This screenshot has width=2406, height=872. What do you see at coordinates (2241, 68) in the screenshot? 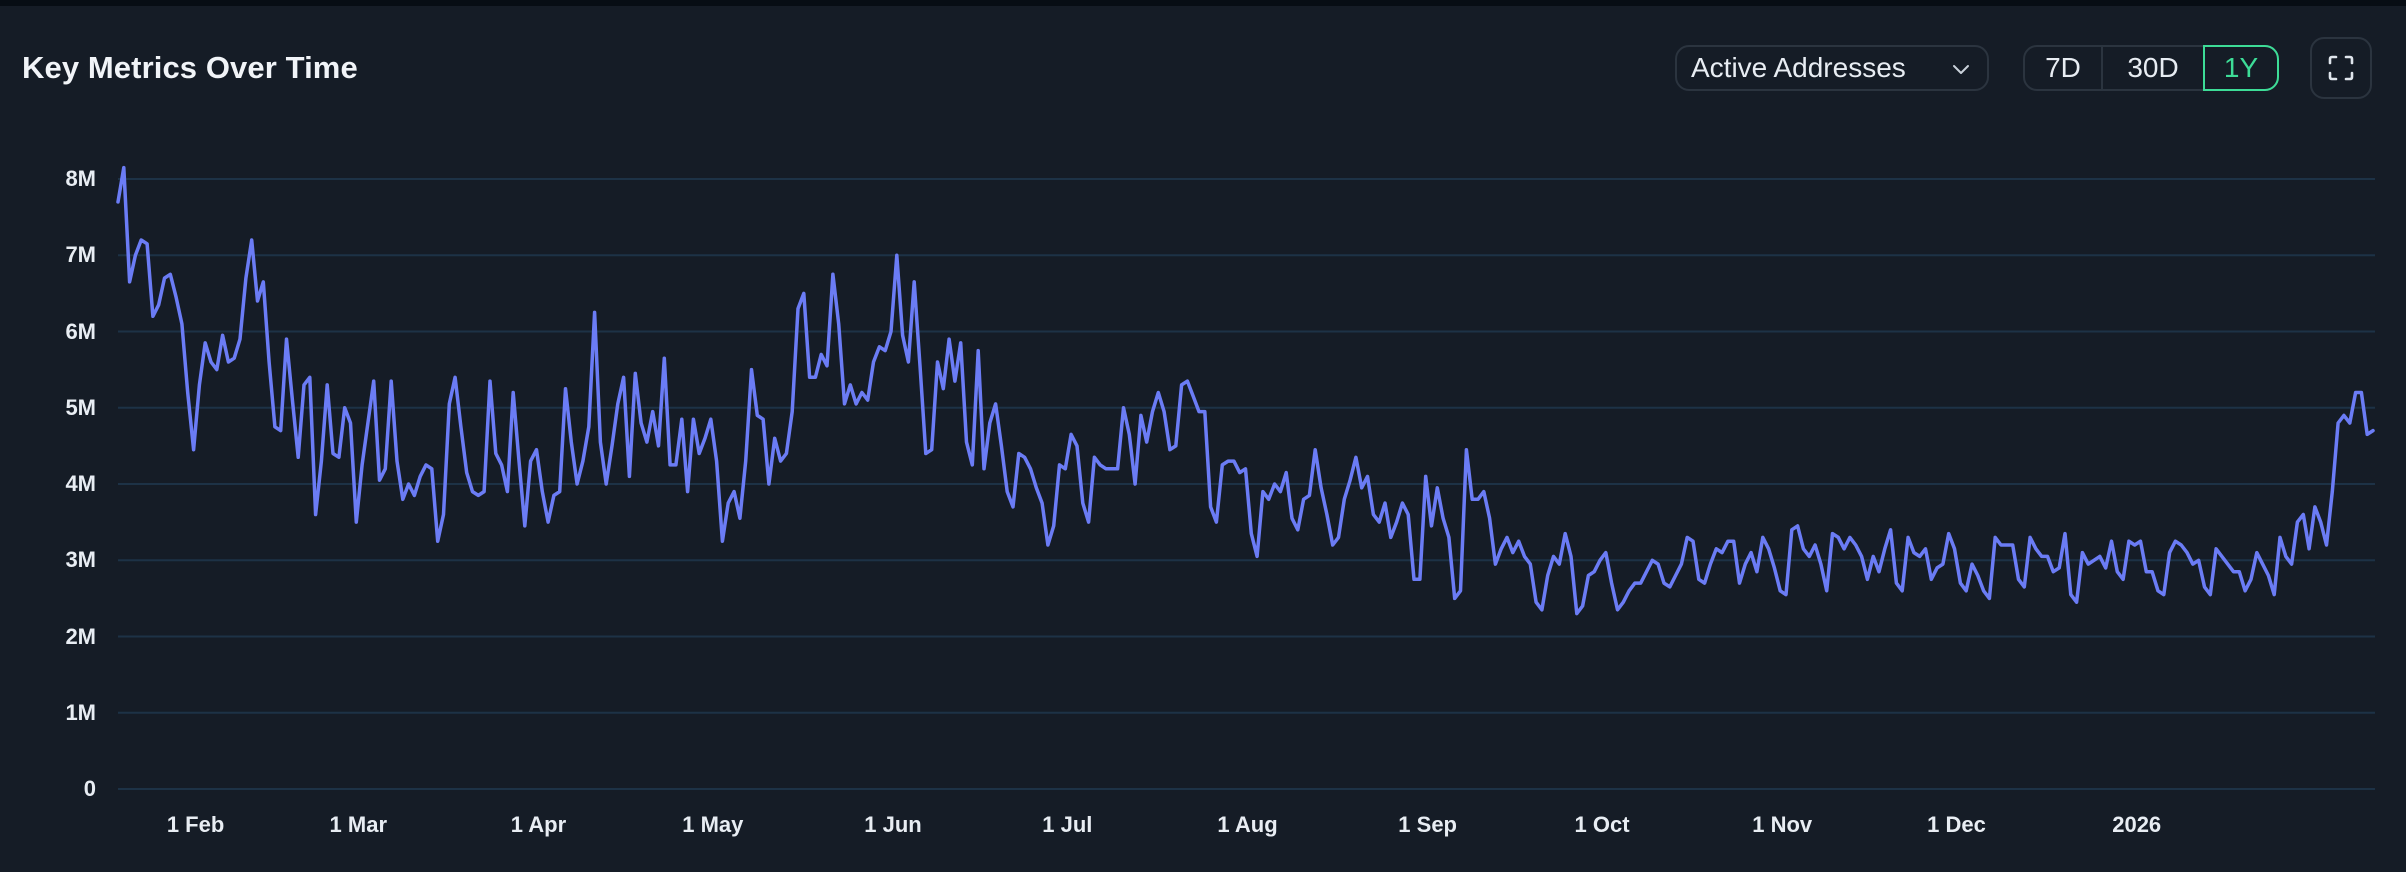
I see `range-button-1y: 1Y` at bounding box center [2241, 68].